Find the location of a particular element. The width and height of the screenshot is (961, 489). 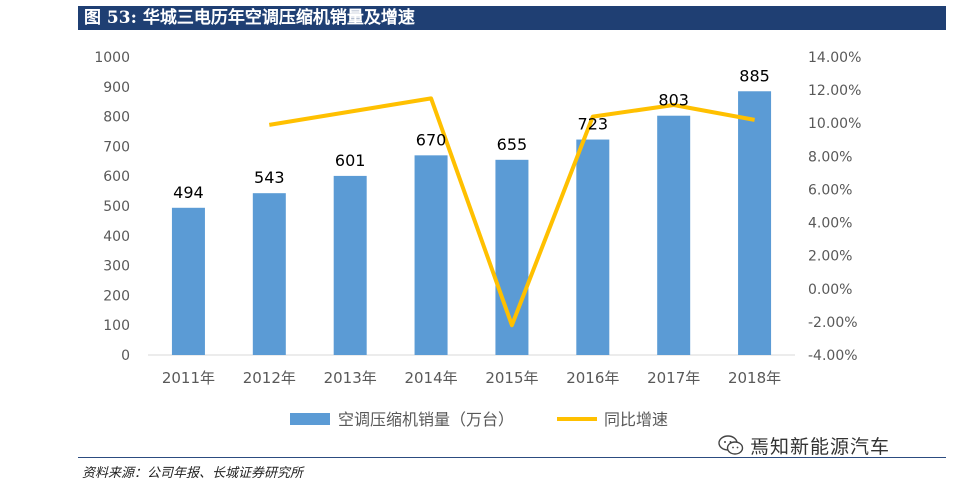

source-note: 资料来源：公司年报、长城证券研究所 is located at coordinates (193, 473).